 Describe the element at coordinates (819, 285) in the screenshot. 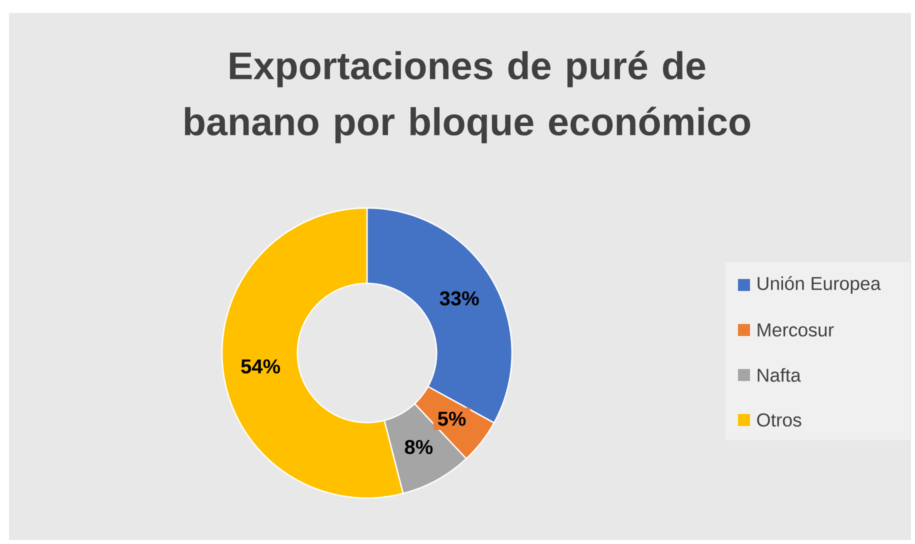

I see `legend-label: Unión Europea` at that location.